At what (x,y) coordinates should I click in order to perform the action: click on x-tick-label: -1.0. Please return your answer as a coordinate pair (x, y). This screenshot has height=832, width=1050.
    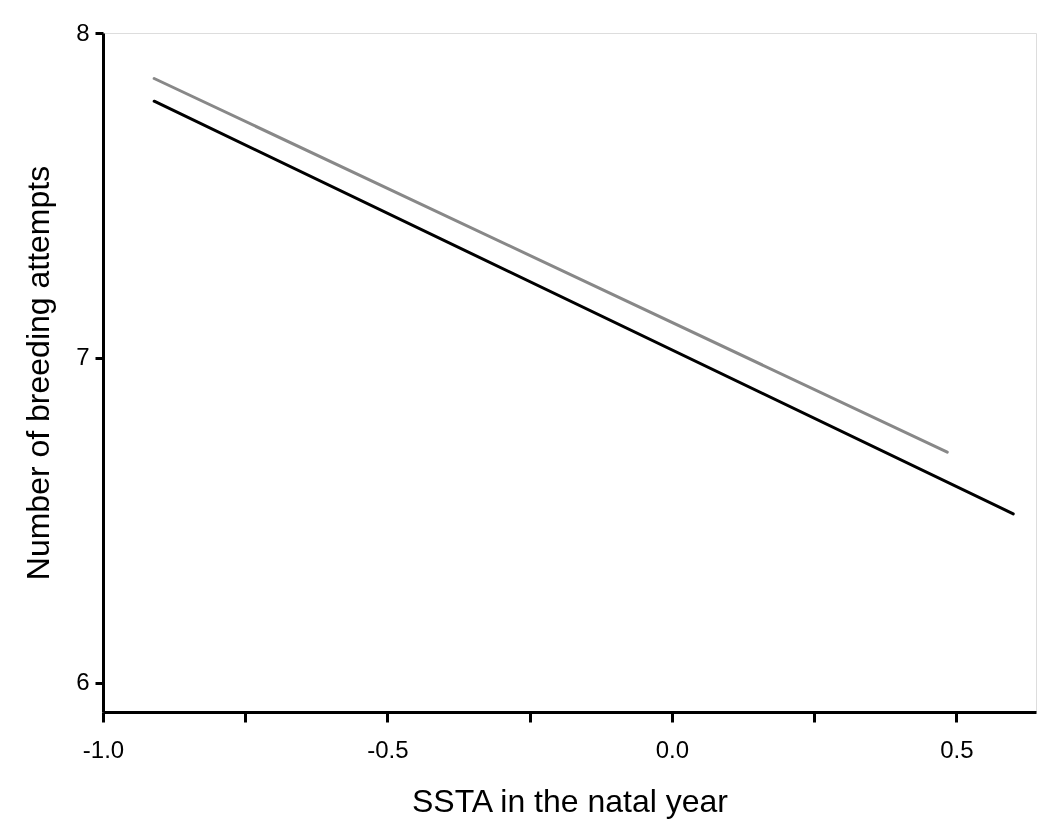
    Looking at the image, I should click on (103, 749).